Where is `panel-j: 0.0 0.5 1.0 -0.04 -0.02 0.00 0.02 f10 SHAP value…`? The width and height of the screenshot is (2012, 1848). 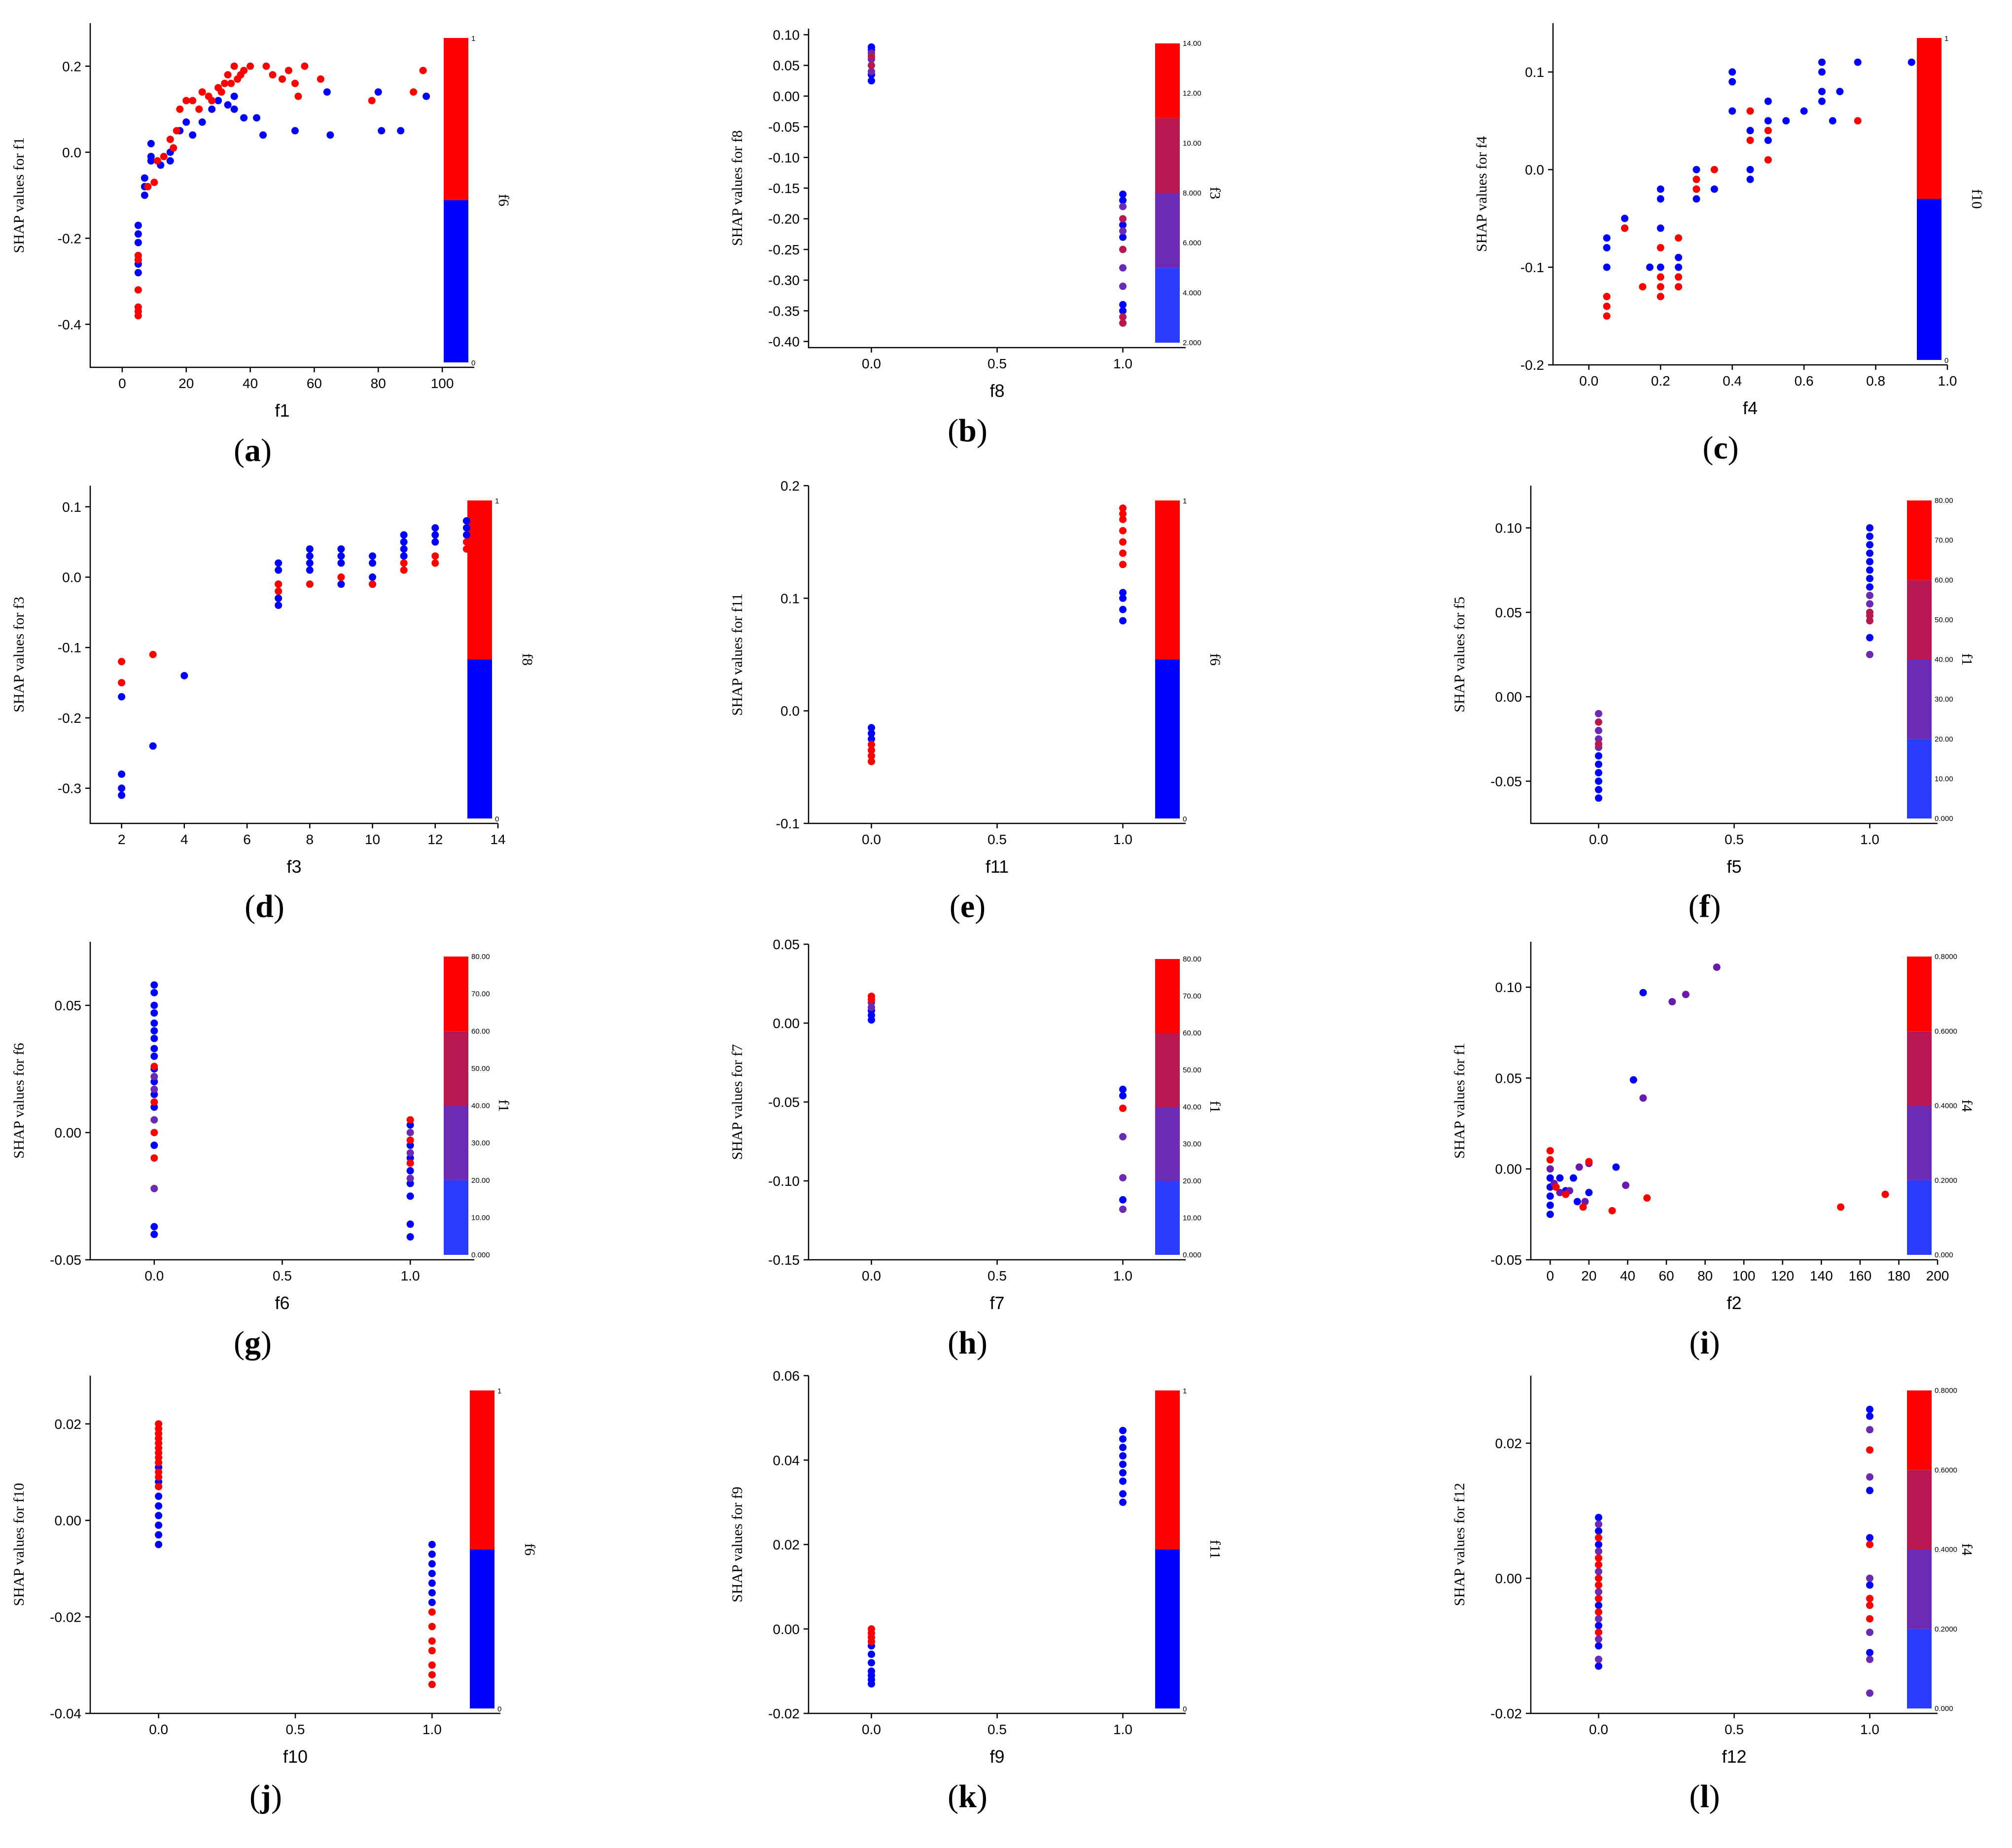
panel-j: 0.0 0.5 1.0 -0.04 -0.02 0.00 0.02 f10 SHAP value… is located at coordinates (274, 1595).